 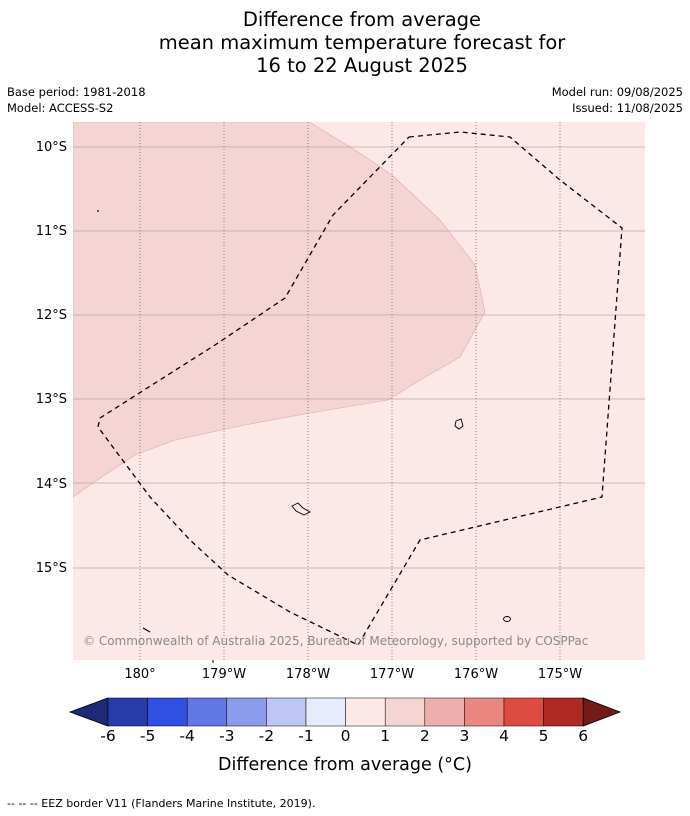 I want to click on title-line-1: Difference from average, so click(x=362, y=19).